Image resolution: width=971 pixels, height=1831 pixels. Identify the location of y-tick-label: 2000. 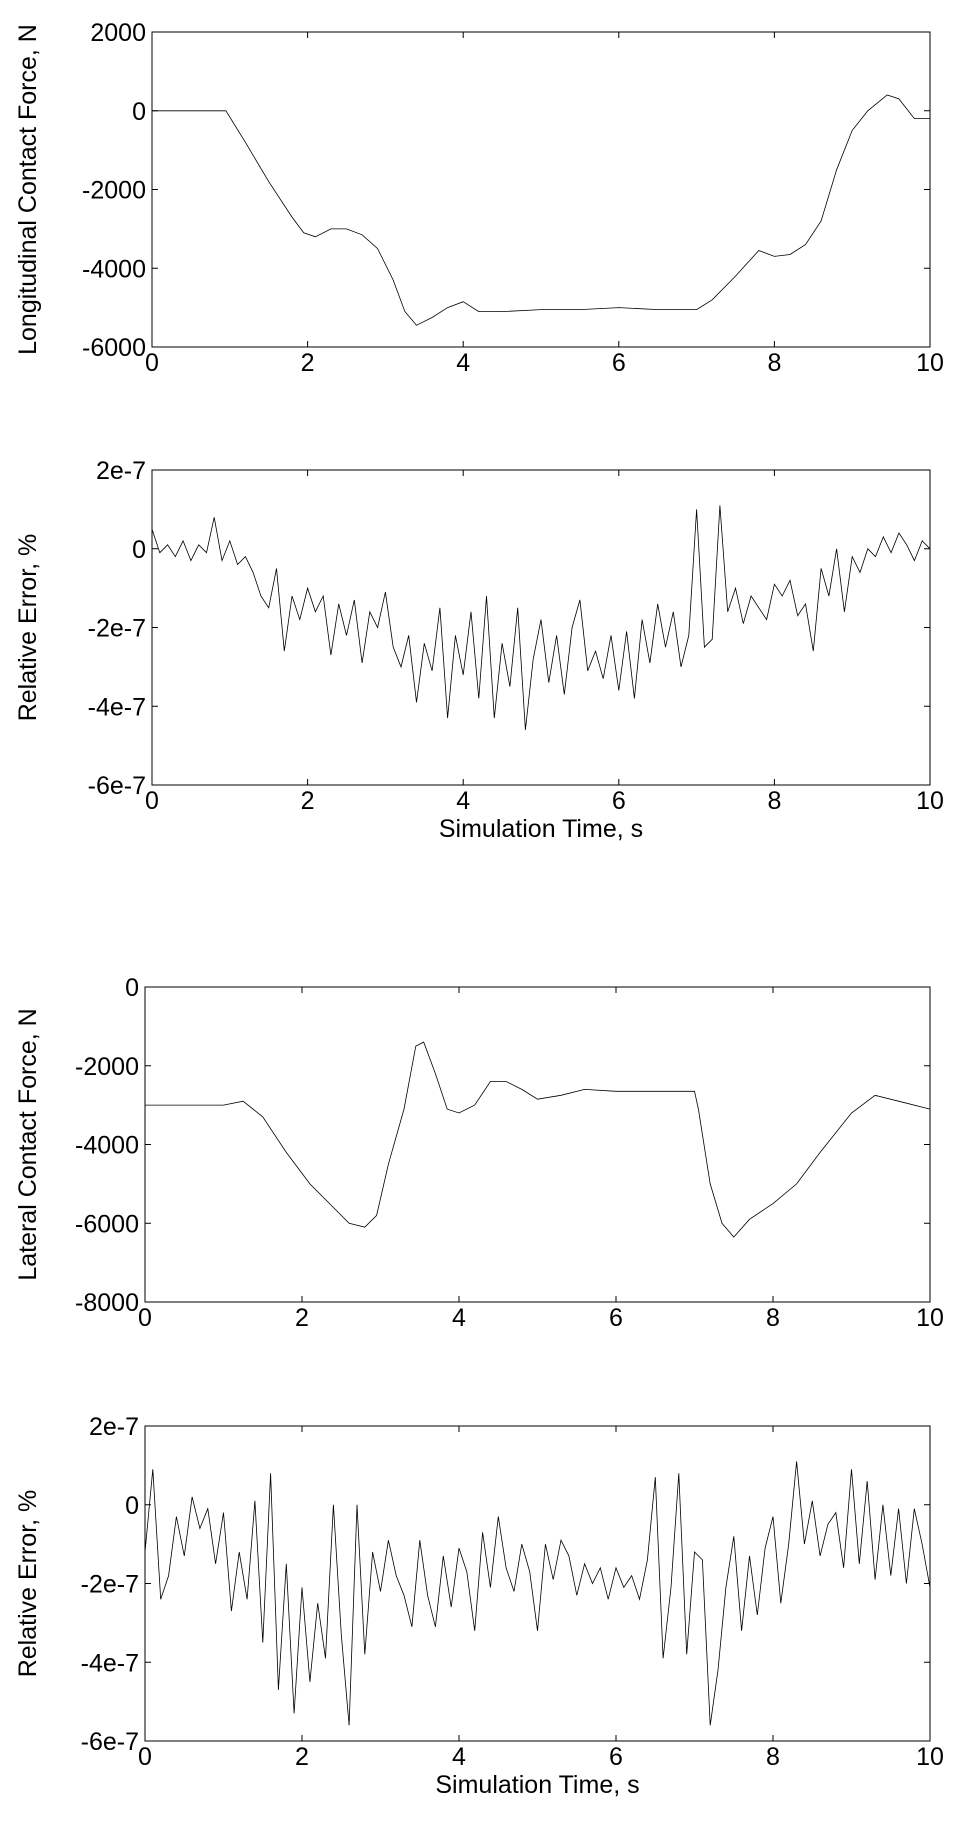
(118, 33).